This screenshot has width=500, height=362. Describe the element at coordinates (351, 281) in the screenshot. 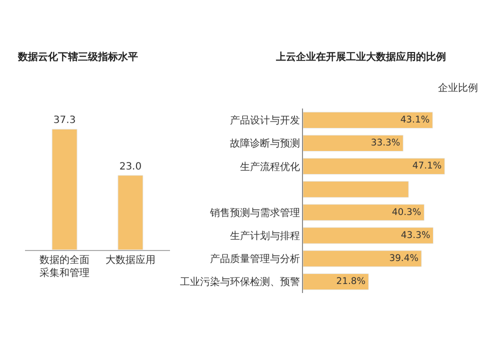

I see `data-label: 21.8%` at that location.